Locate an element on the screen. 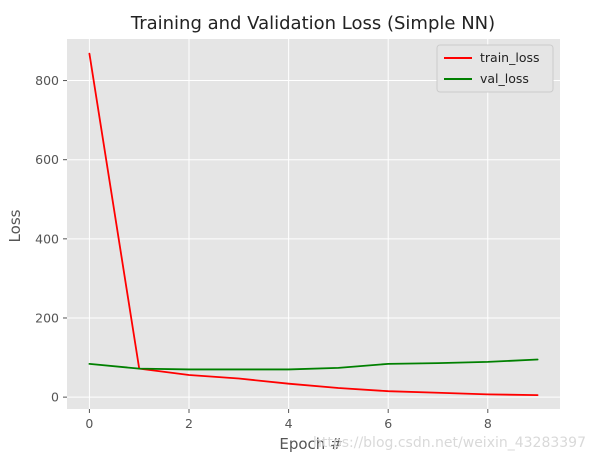  series-line-val-loss is located at coordinates (313, 364).